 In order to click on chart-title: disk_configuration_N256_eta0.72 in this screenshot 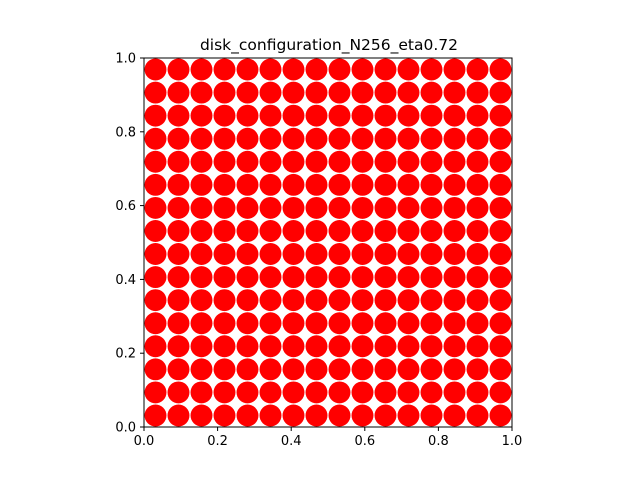, I will do `click(329, 45)`.